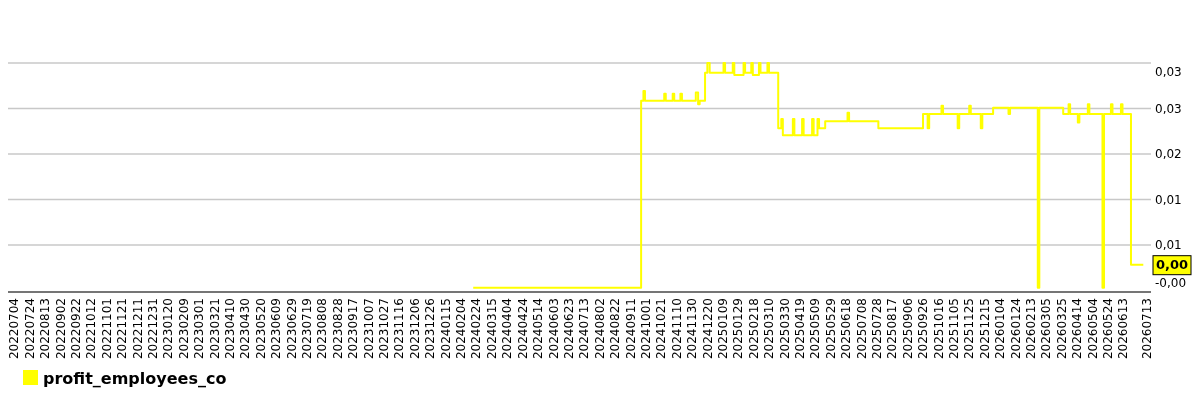  What do you see at coordinates (815, 329) in the screenshot?
I see `x-tick-label: 20250509` at bounding box center [815, 329].